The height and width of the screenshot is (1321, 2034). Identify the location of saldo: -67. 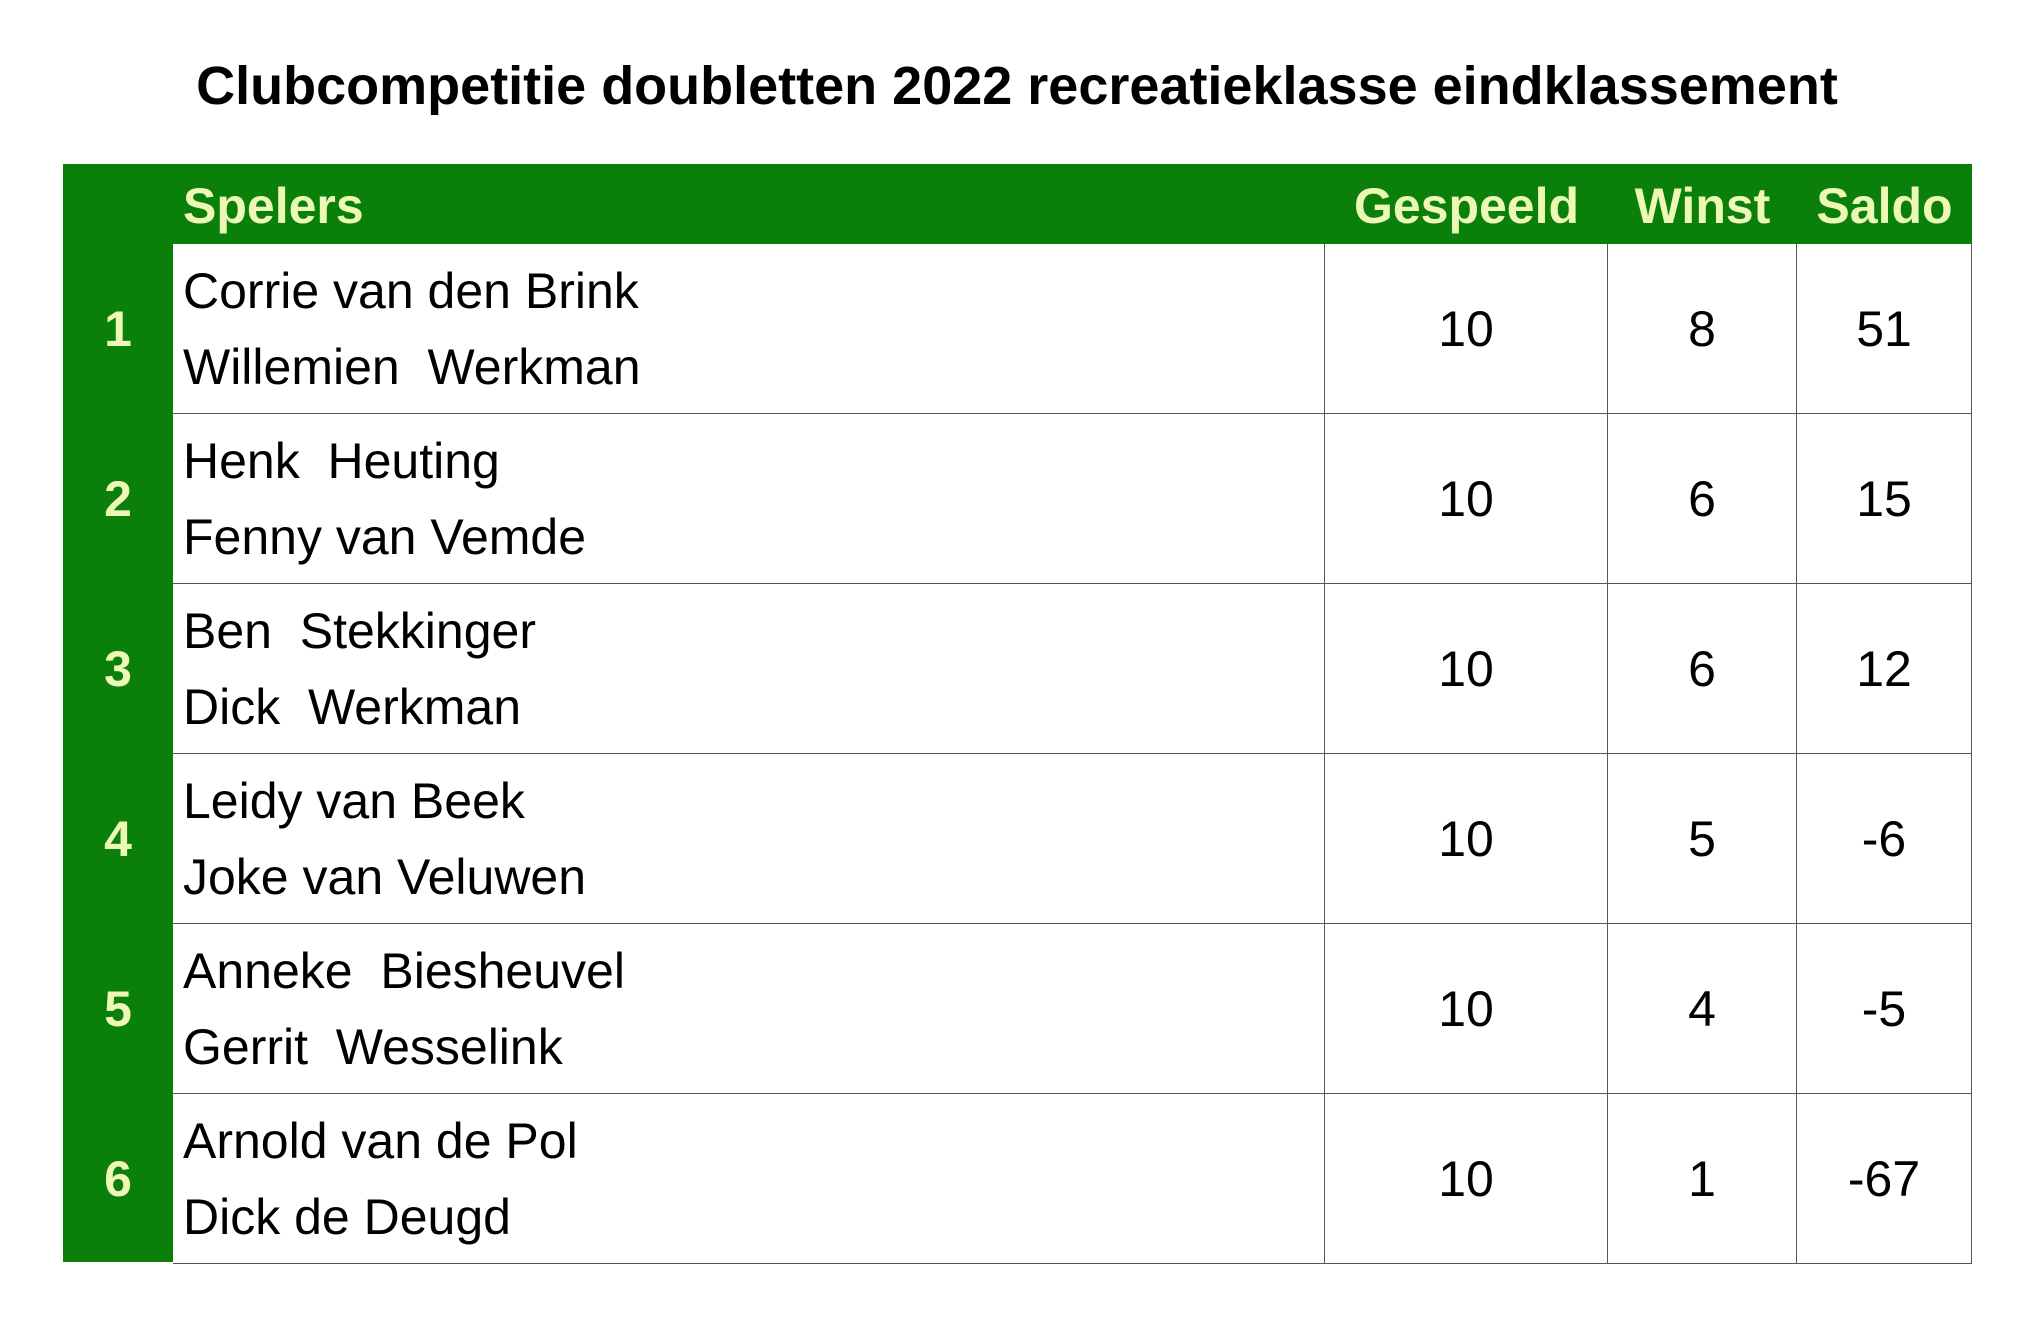
(1884, 1179).